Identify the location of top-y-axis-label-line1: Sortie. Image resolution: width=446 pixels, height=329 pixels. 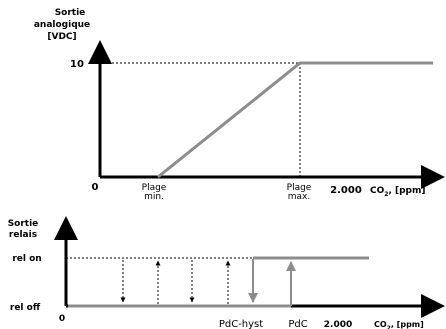
(70, 13).